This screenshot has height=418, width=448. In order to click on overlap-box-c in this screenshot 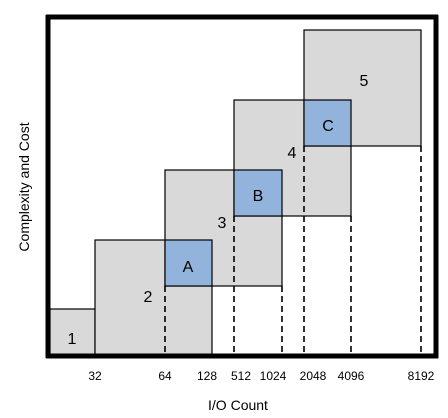, I will do `click(327, 123)`.